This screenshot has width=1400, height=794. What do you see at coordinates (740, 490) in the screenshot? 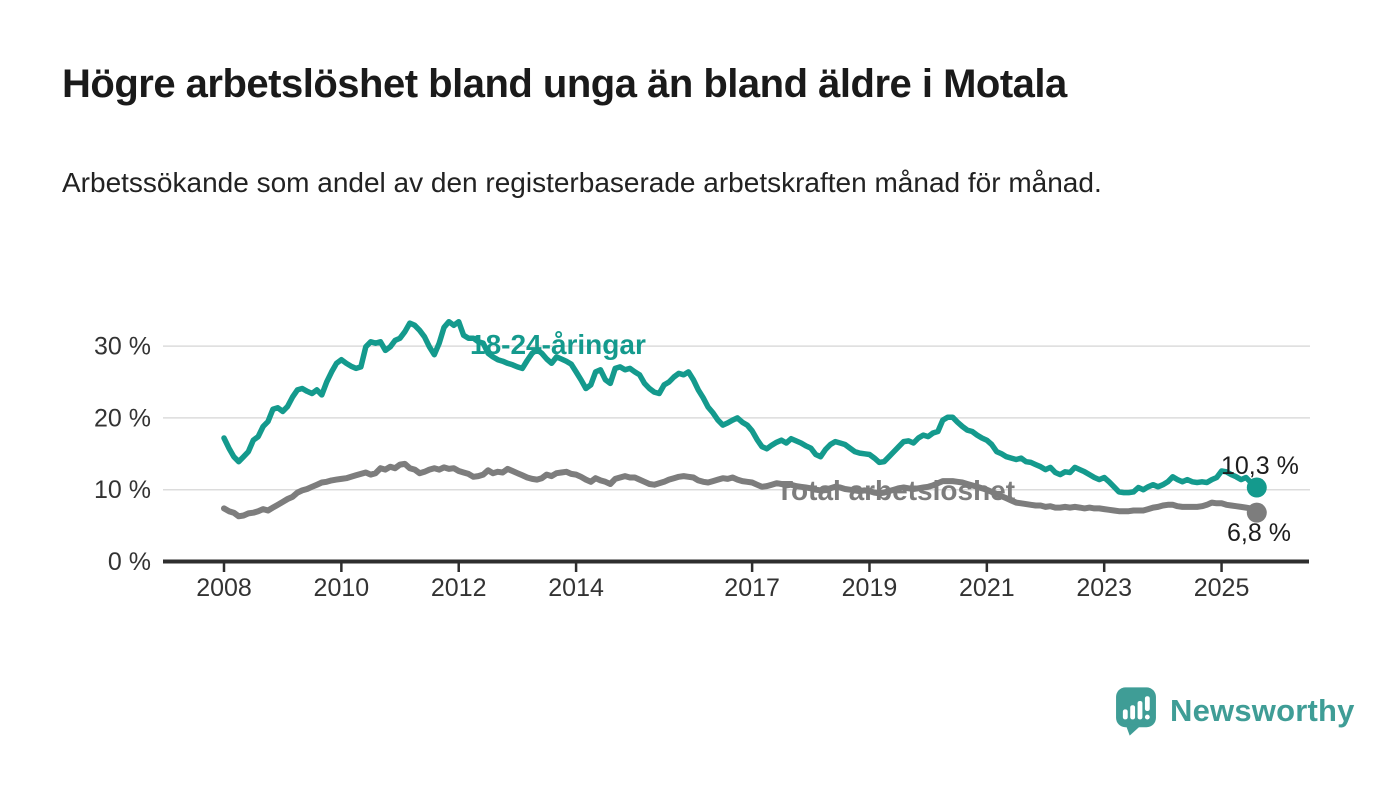
I see `series-line-total` at bounding box center [740, 490].